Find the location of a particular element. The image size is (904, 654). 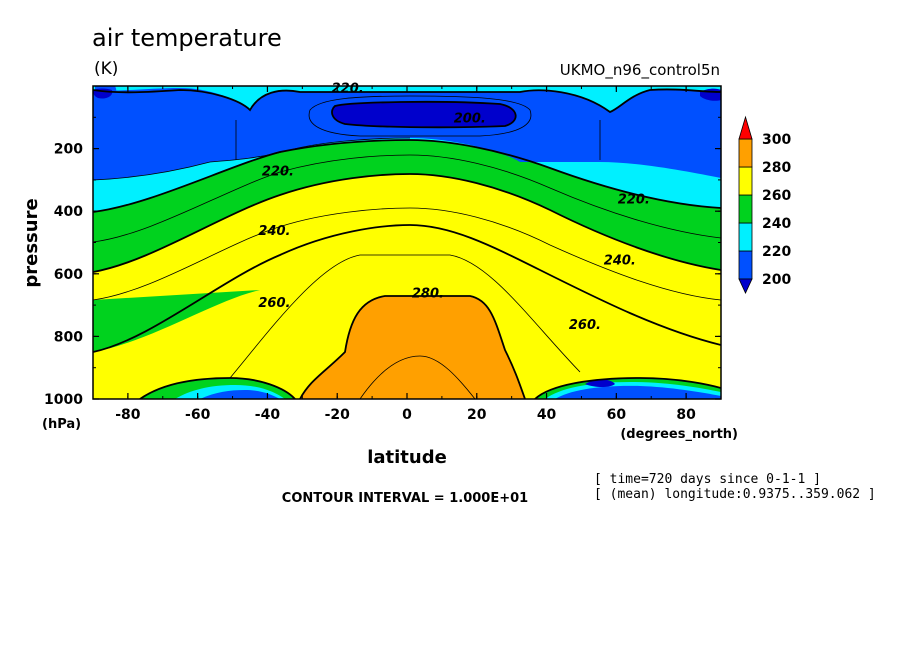

contour-220-top is located at coordinates (407, 101).